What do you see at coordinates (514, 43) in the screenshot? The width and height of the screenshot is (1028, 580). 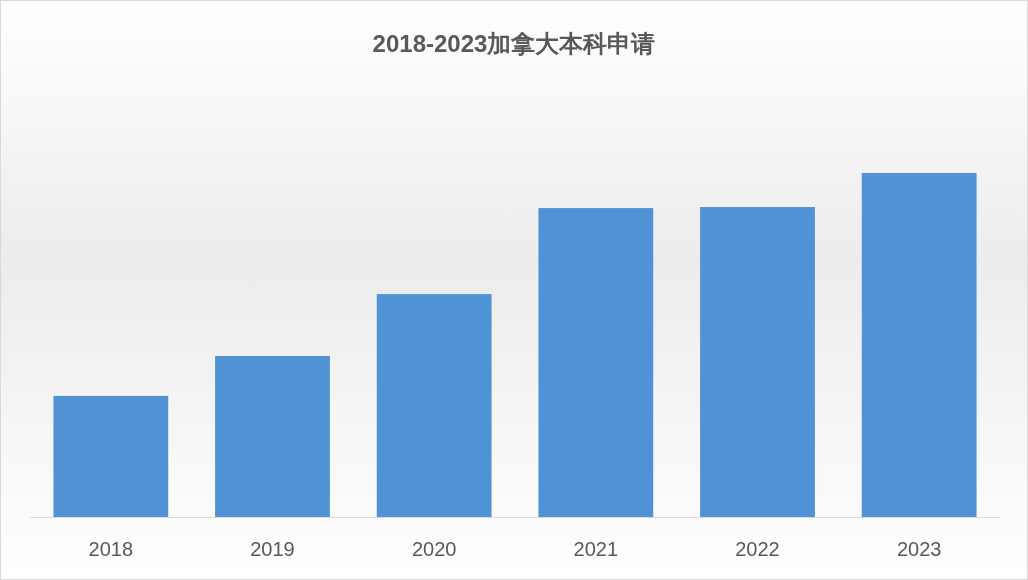 I see `chart-title: 2018-2023加拿大本科申请` at bounding box center [514, 43].